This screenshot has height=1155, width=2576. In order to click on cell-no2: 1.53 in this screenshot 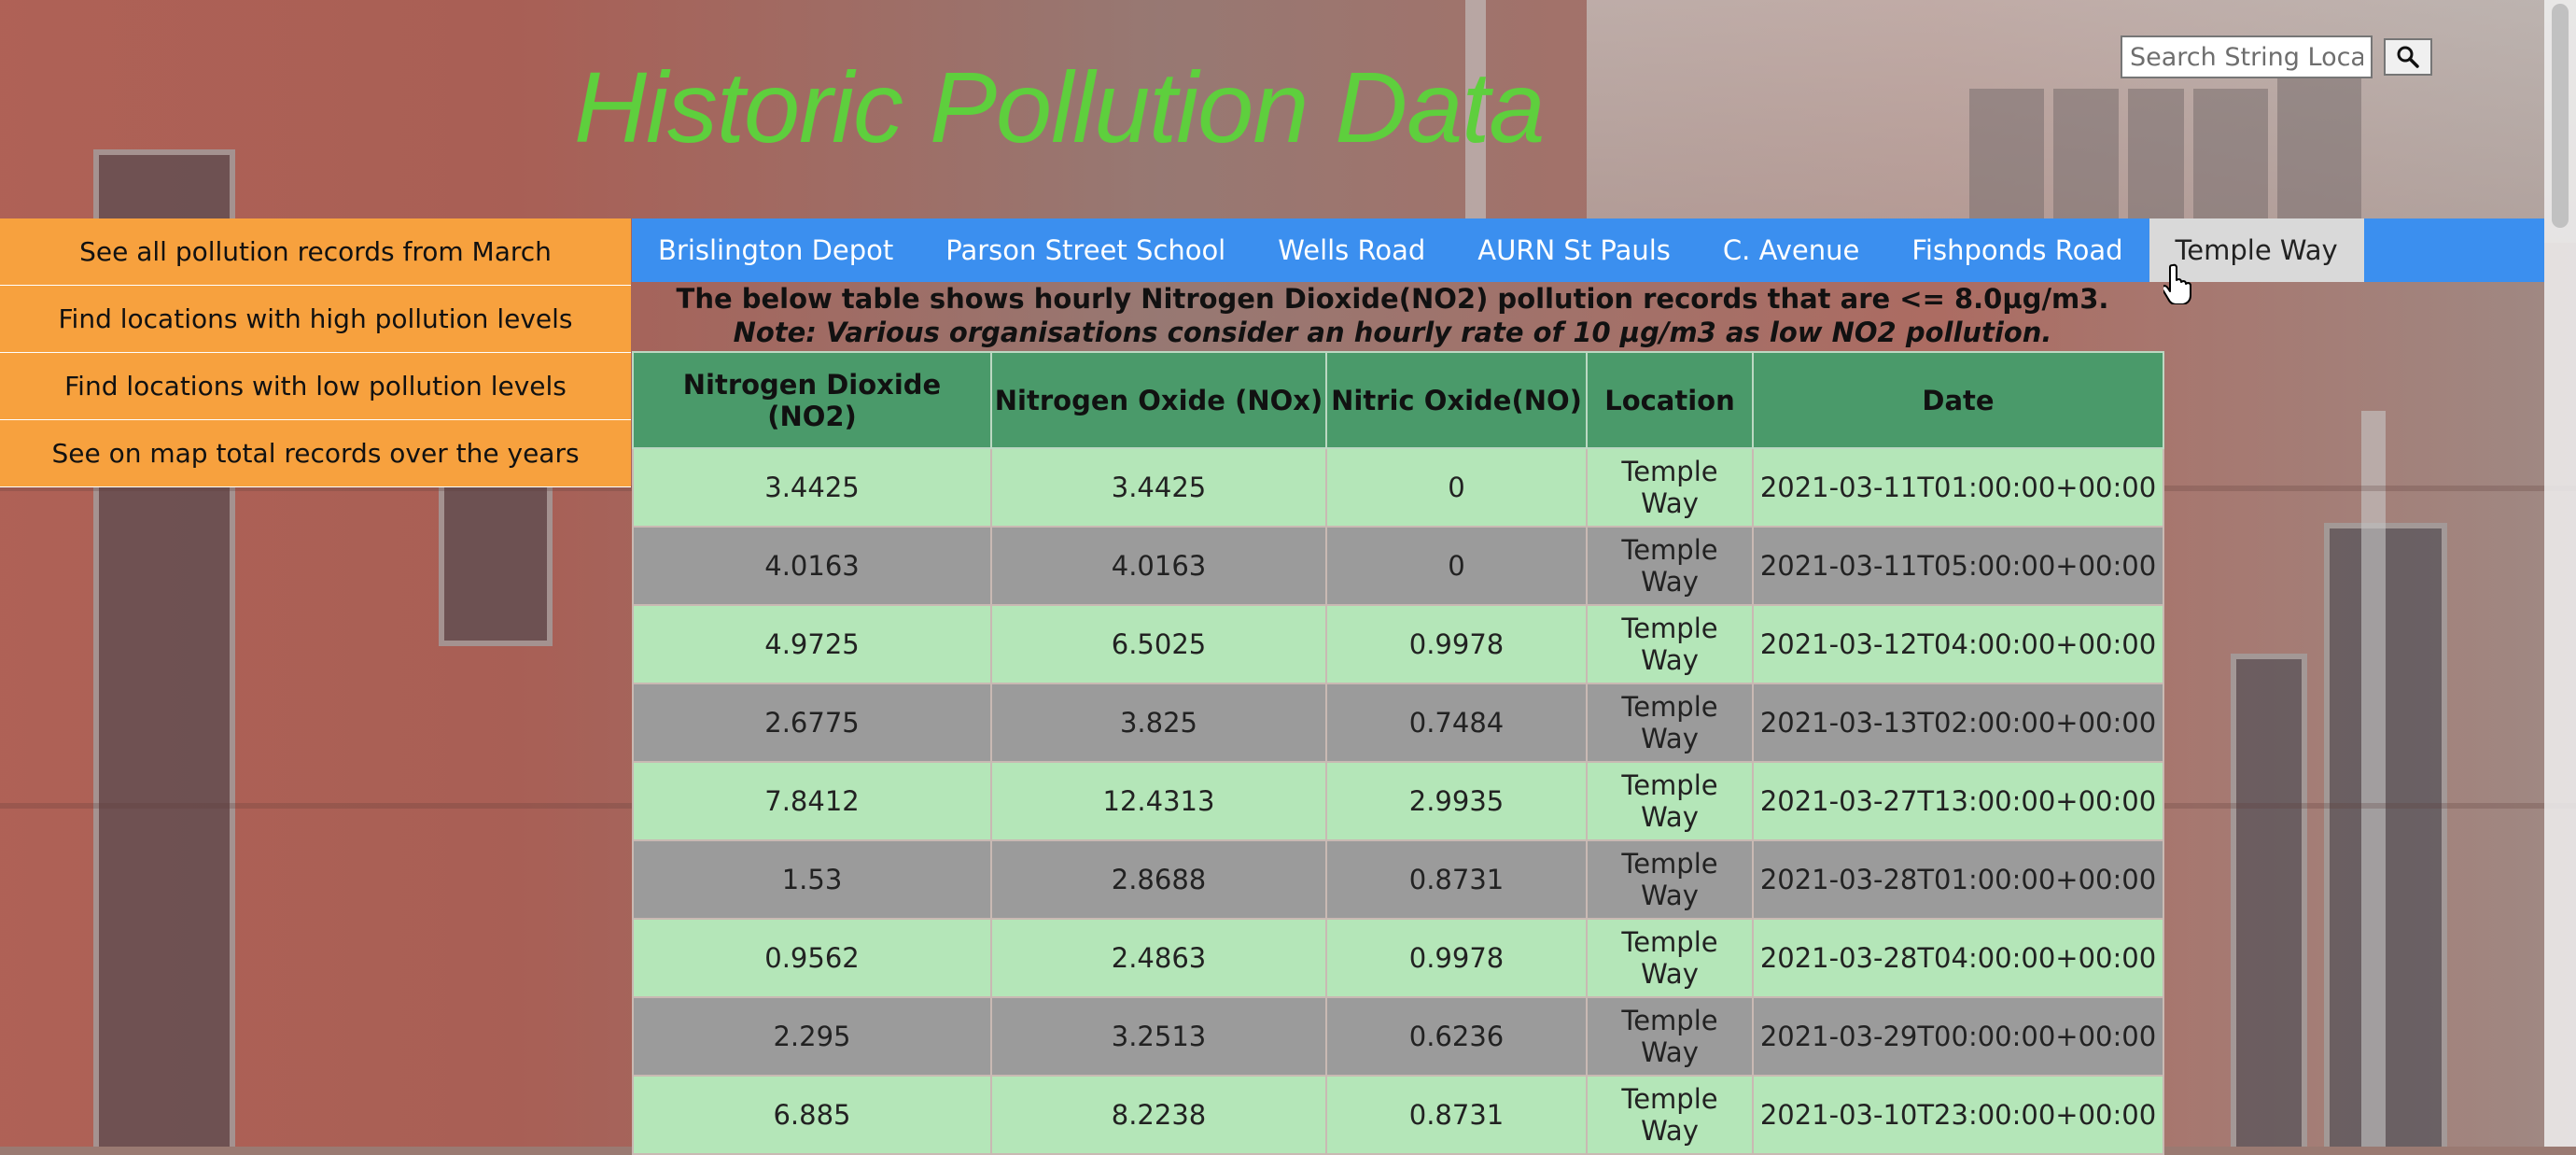, I will do `click(812, 879)`.